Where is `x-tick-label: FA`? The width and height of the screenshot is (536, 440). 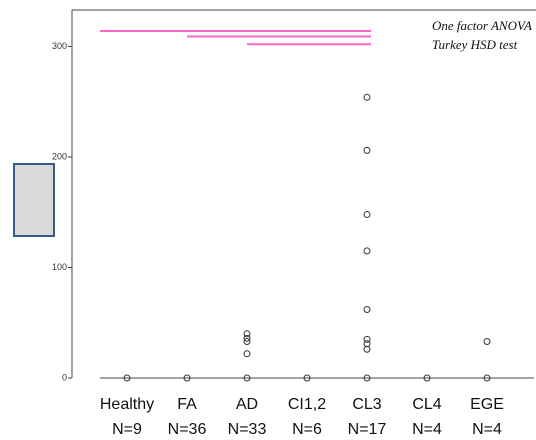
x-tick-label: FA is located at coordinates (187, 404).